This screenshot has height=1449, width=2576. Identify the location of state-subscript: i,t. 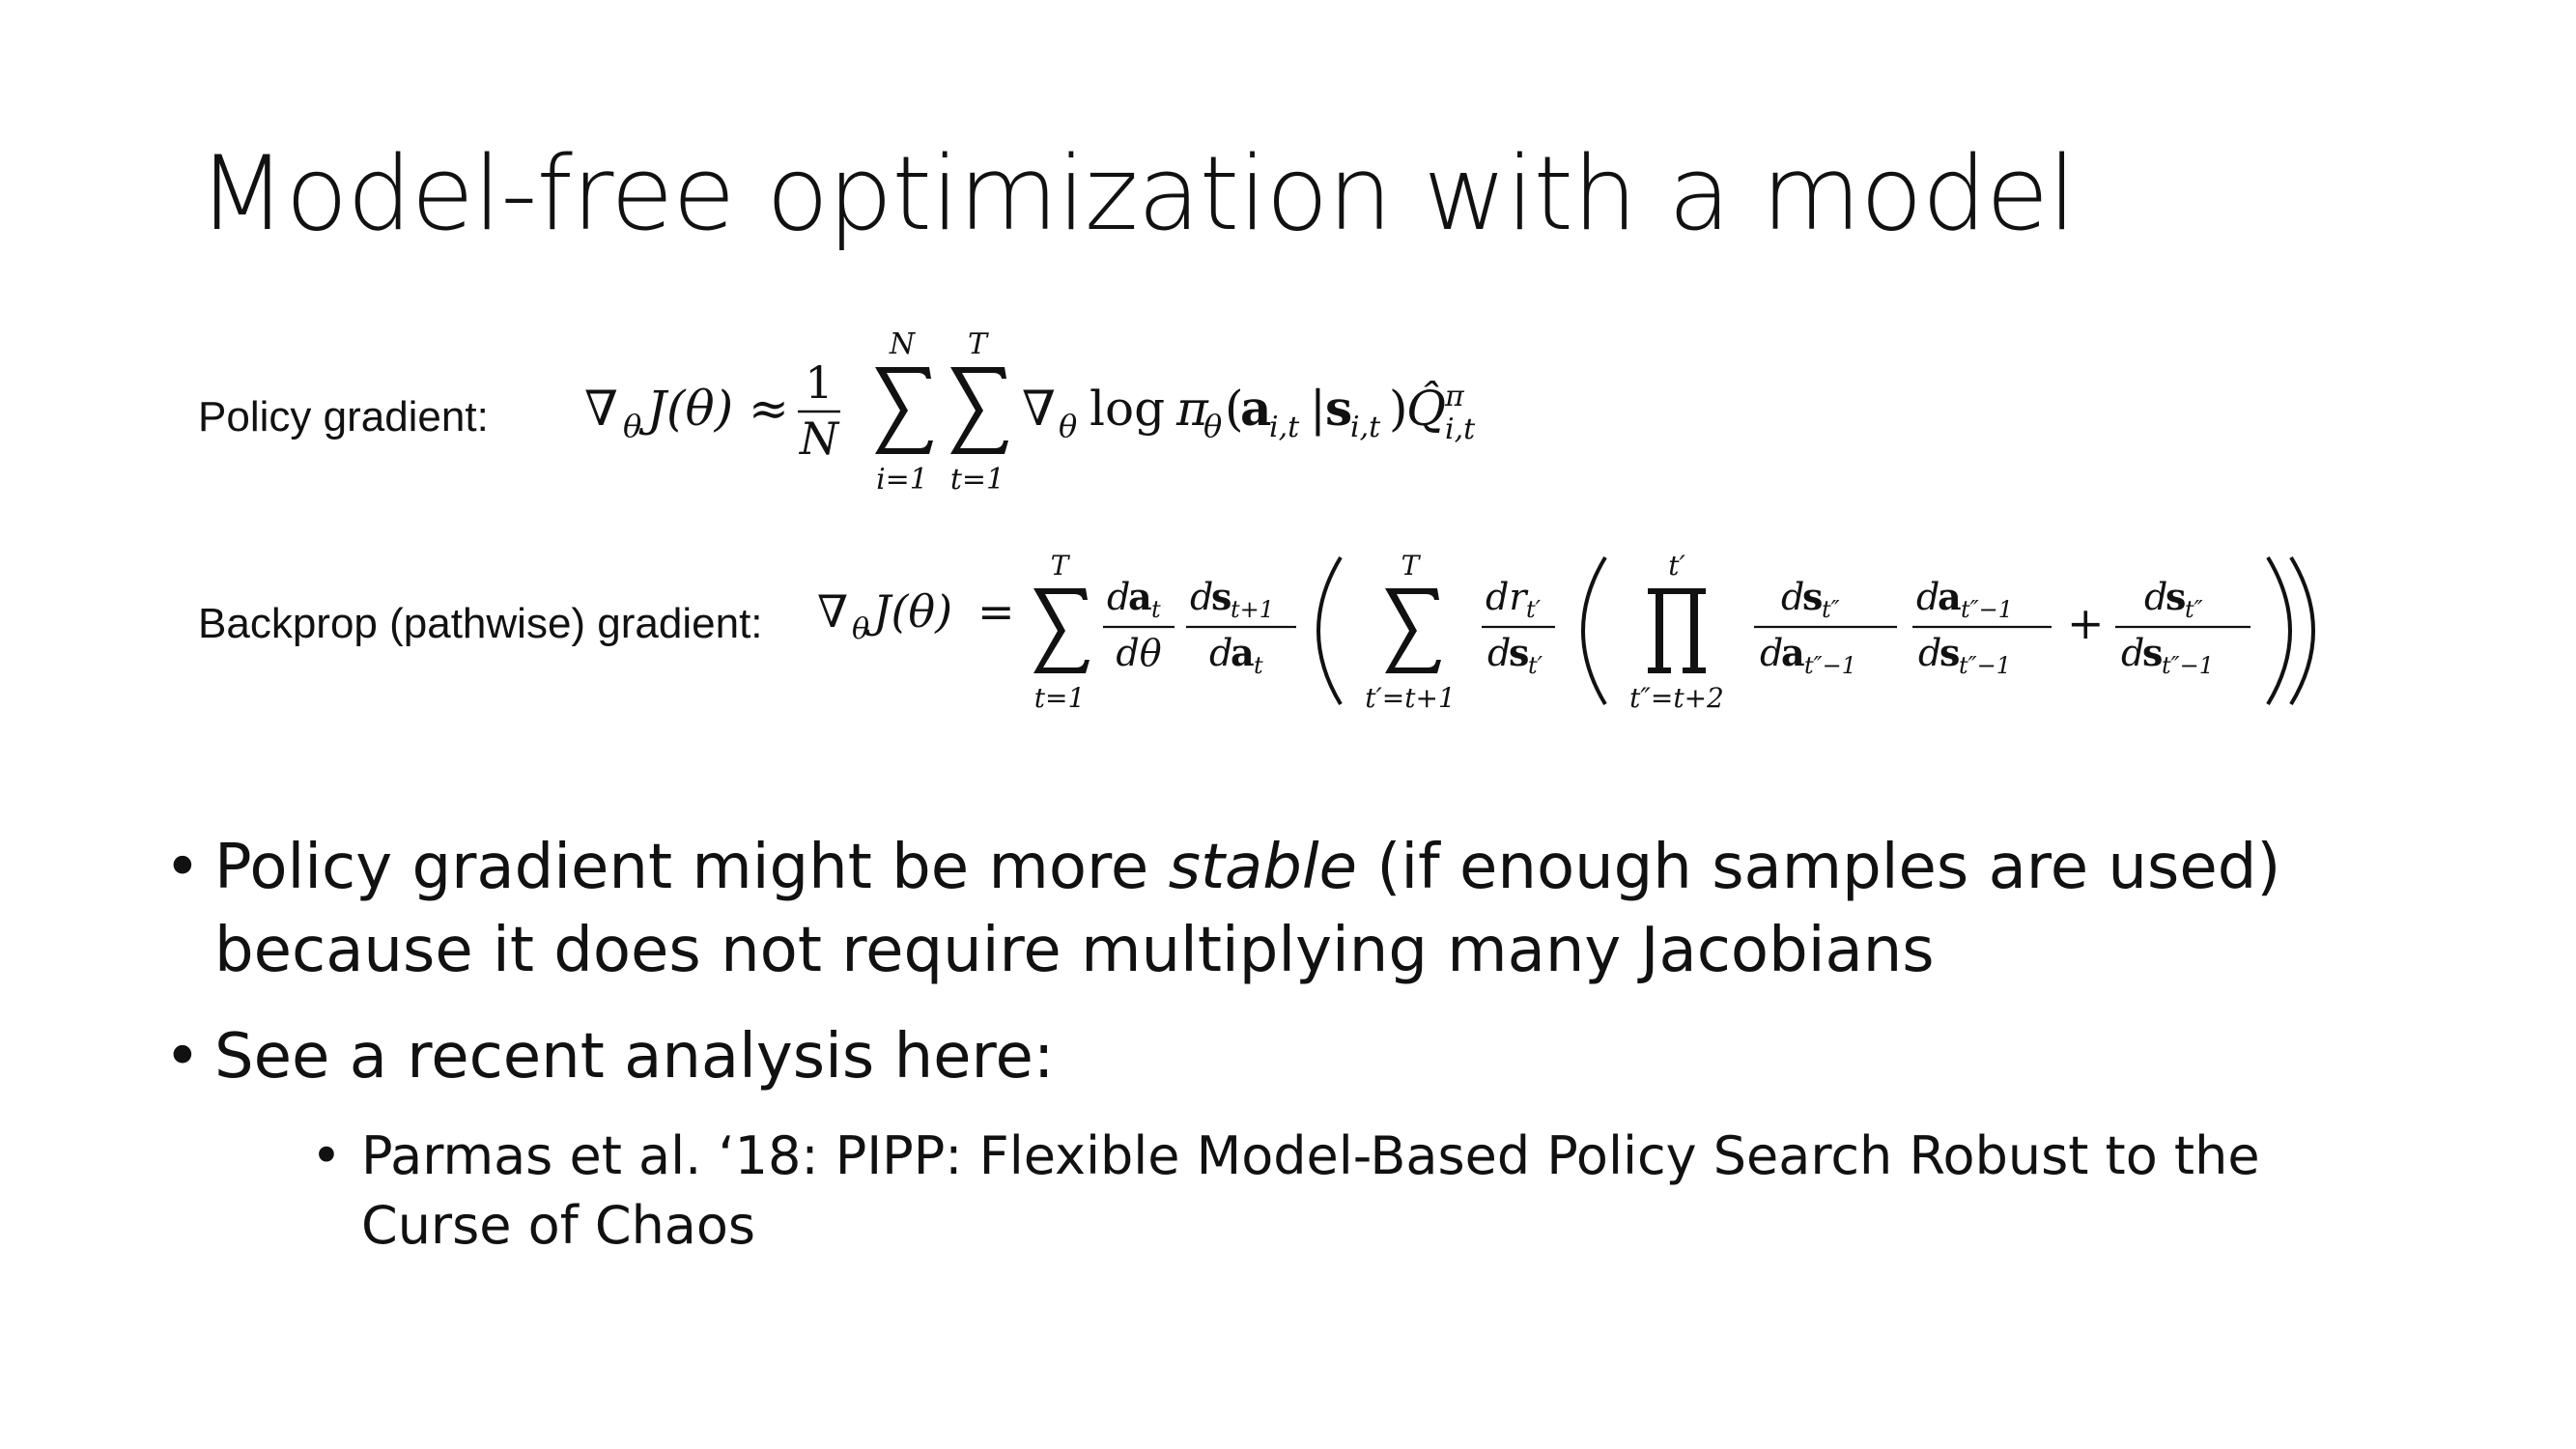
(1365, 427).